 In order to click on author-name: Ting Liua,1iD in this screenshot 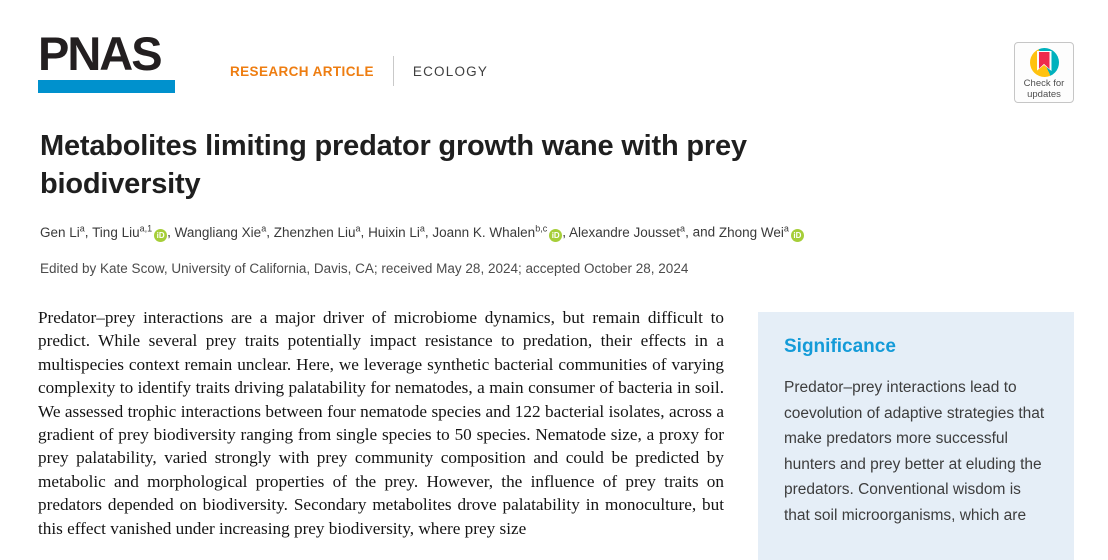, I will do `click(130, 232)`.